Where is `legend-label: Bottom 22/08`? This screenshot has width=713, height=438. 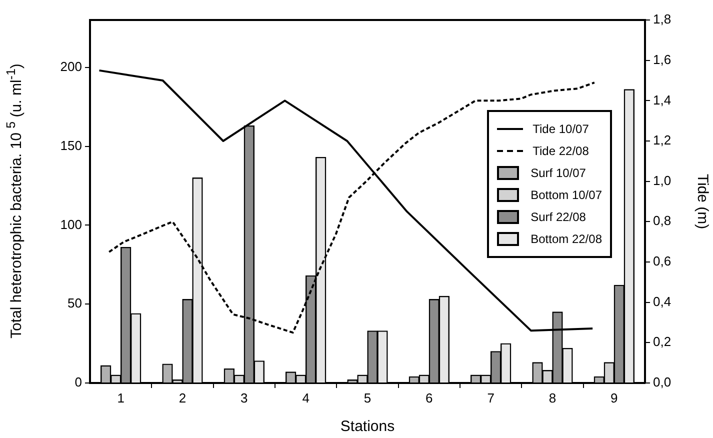
legend-label: Bottom 22/08 is located at coordinates (566, 239).